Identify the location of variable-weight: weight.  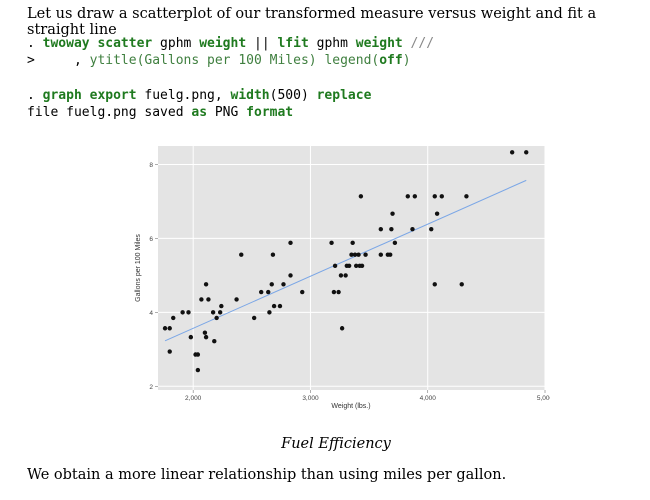
(223, 43).